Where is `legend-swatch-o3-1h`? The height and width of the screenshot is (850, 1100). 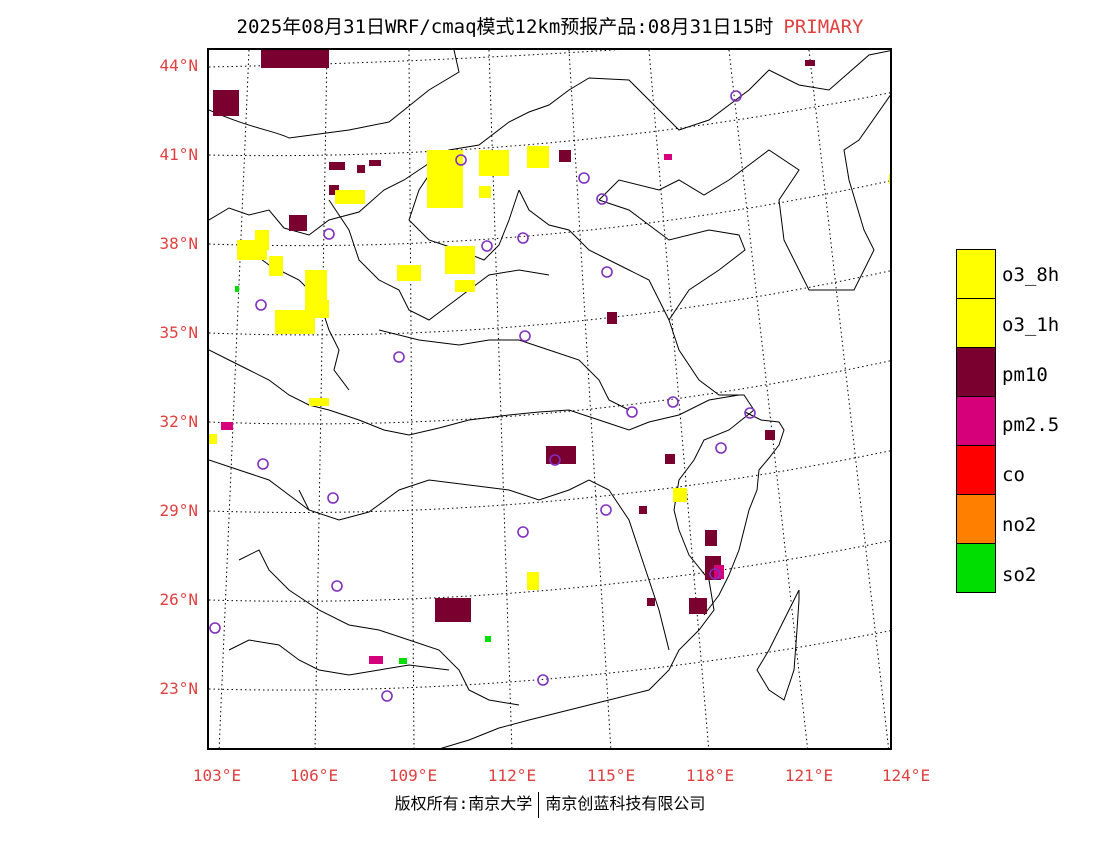 legend-swatch-o3-1h is located at coordinates (976, 323).